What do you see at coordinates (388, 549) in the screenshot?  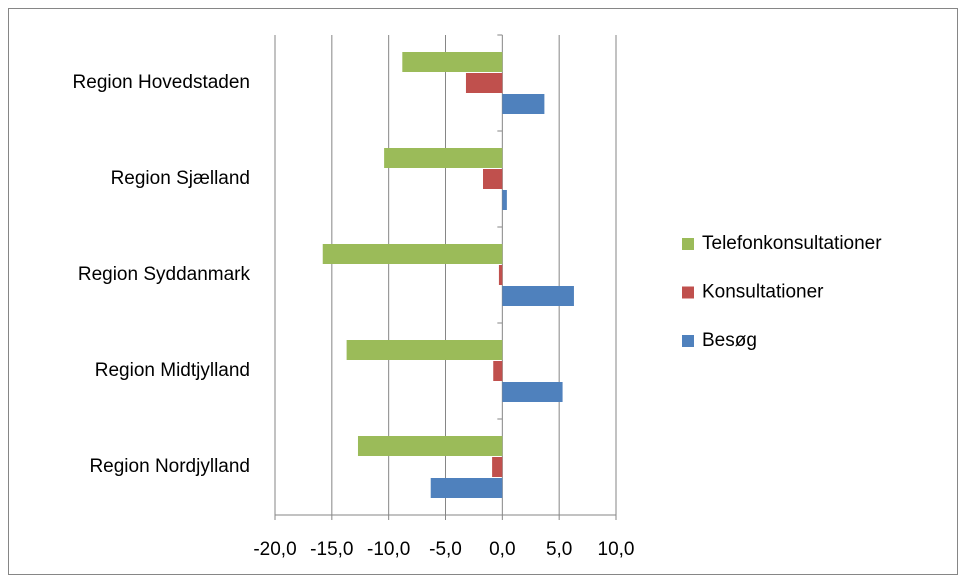 I see `x-tick-label: -10,0` at bounding box center [388, 549].